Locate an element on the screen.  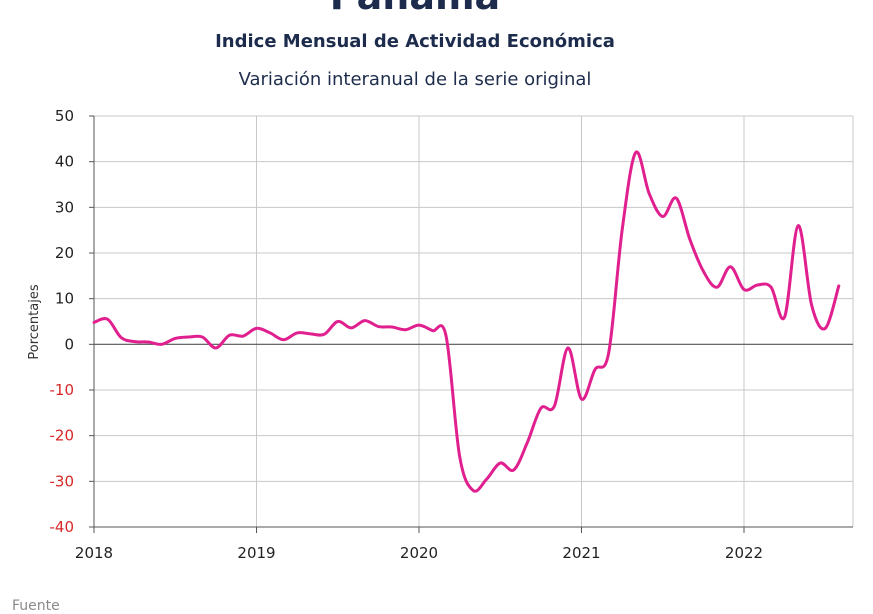
x-tick-label: 2020 is located at coordinates (419, 553).